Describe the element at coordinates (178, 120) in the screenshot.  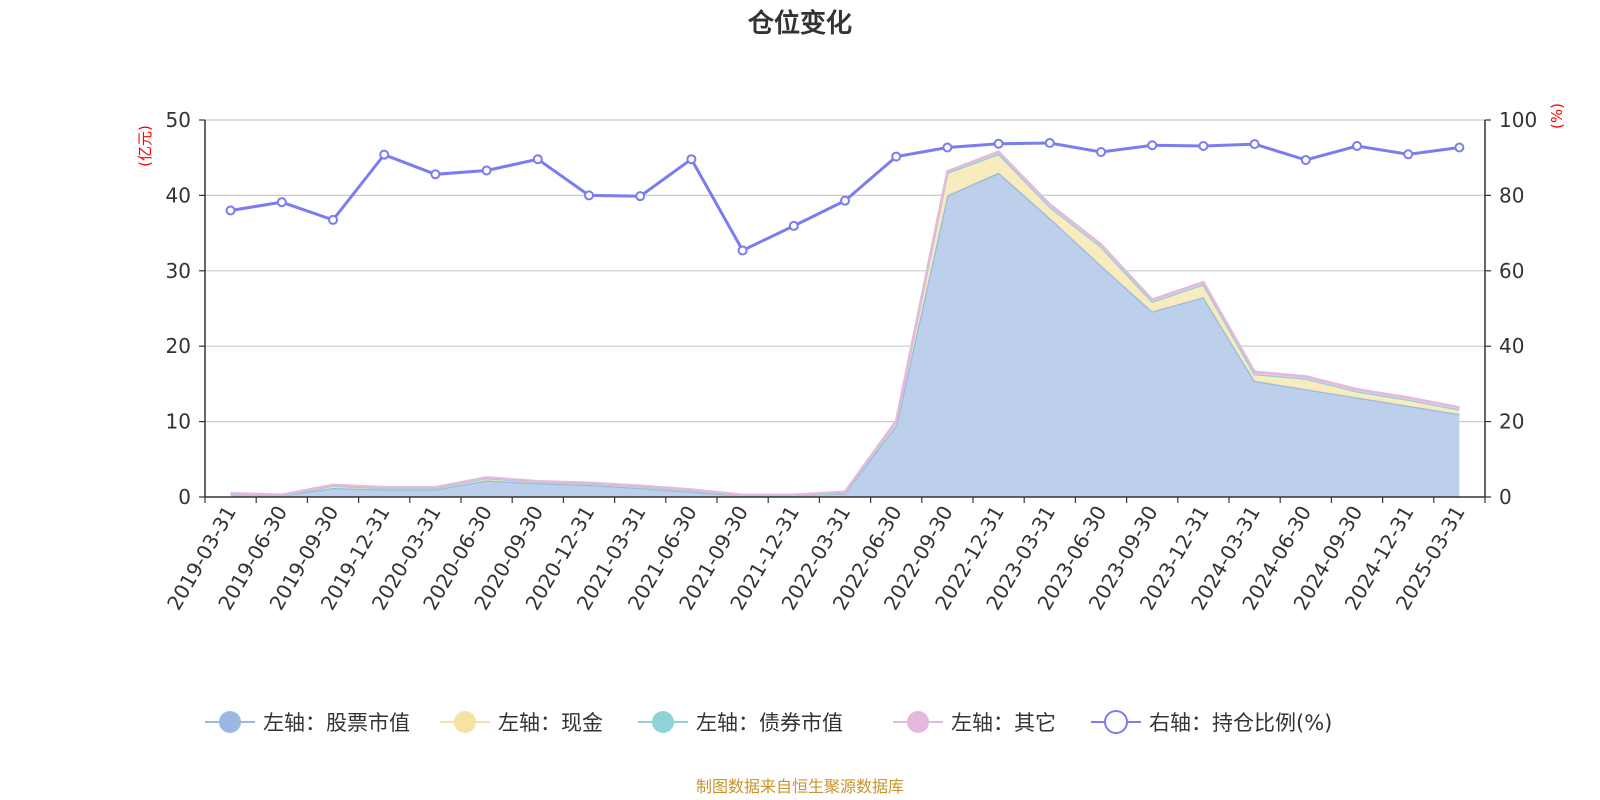
I see `left-tick-label: 50` at that location.